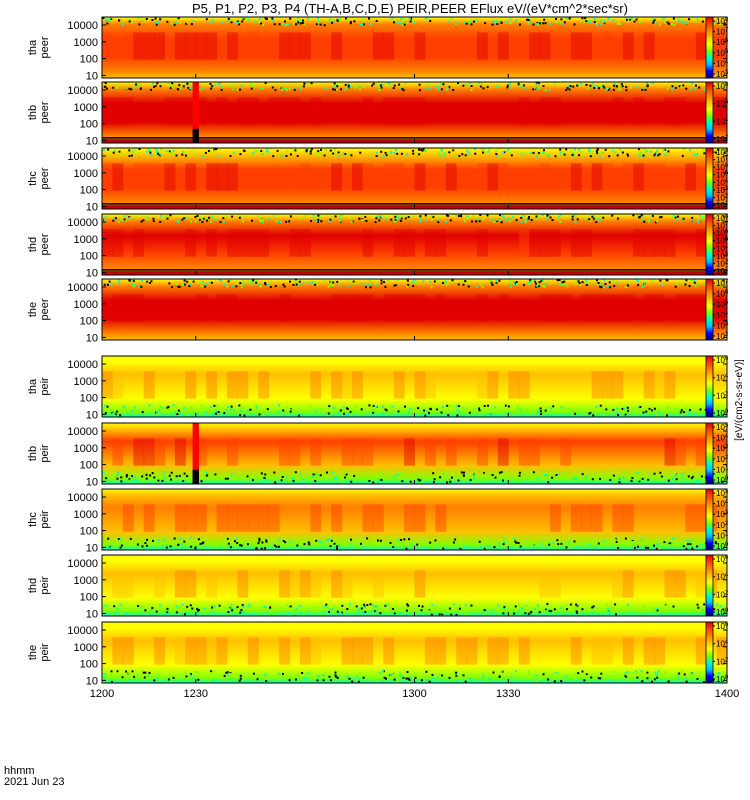  I want to click on colorbar-tick-label: 104, so click(722, 644).